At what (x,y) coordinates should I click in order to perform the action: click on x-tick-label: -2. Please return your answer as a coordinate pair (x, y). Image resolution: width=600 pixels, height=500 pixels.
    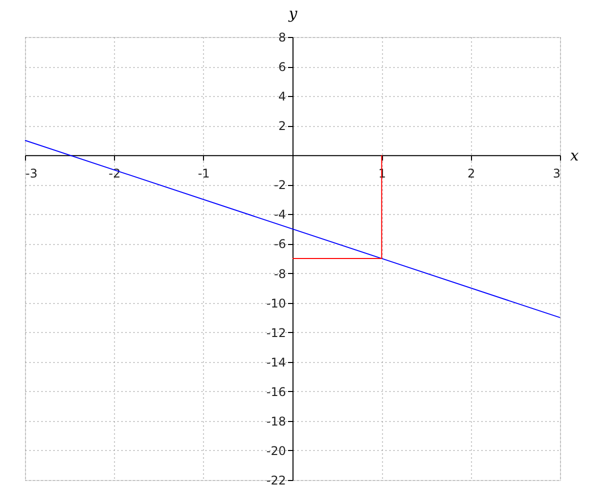
    Looking at the image, I should click on (114, 173).